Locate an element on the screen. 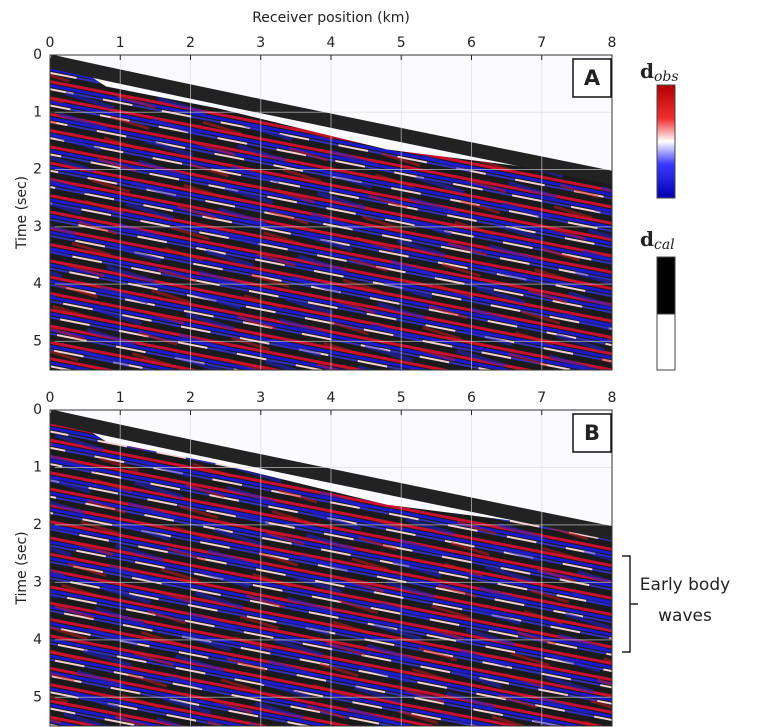  colorbar-cal-top is located at coordinates (666, 285).